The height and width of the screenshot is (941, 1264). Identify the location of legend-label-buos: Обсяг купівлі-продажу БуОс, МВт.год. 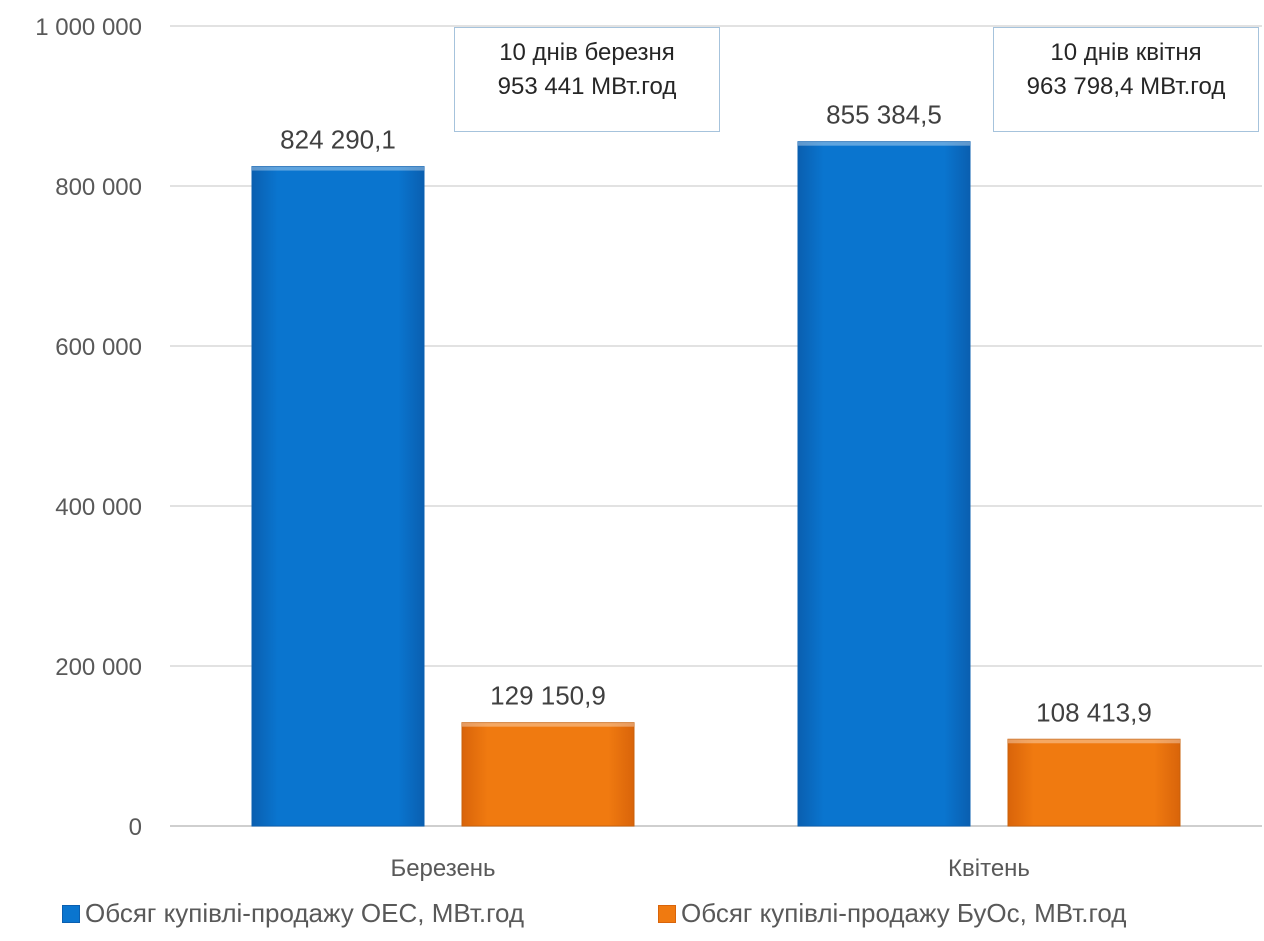
(904, 913).